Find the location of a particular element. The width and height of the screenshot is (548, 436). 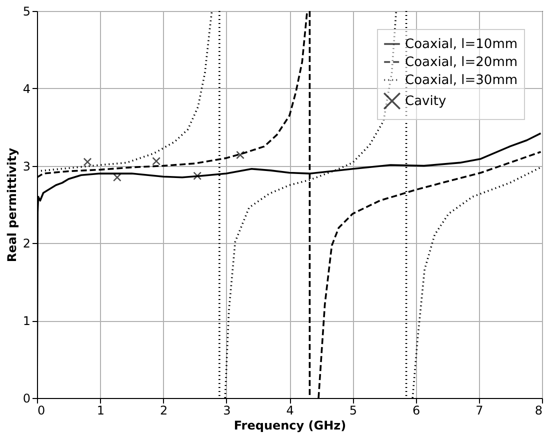

y-tick-label: 3 is located at coordinates (26, 166).